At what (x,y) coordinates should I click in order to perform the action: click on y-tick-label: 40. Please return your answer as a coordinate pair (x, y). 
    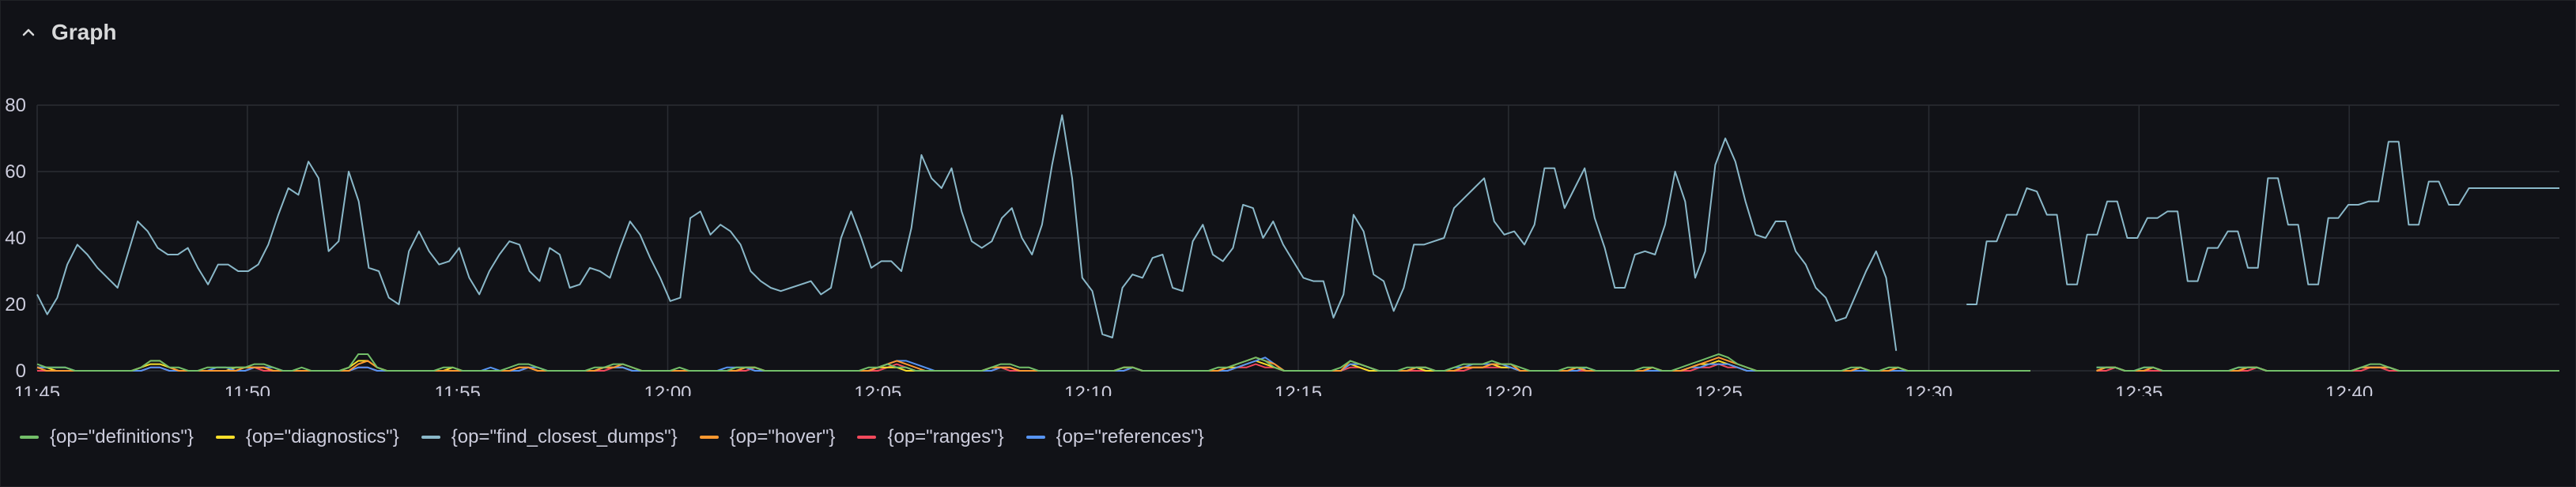
    Looking at the image, I should click on (15, 239).